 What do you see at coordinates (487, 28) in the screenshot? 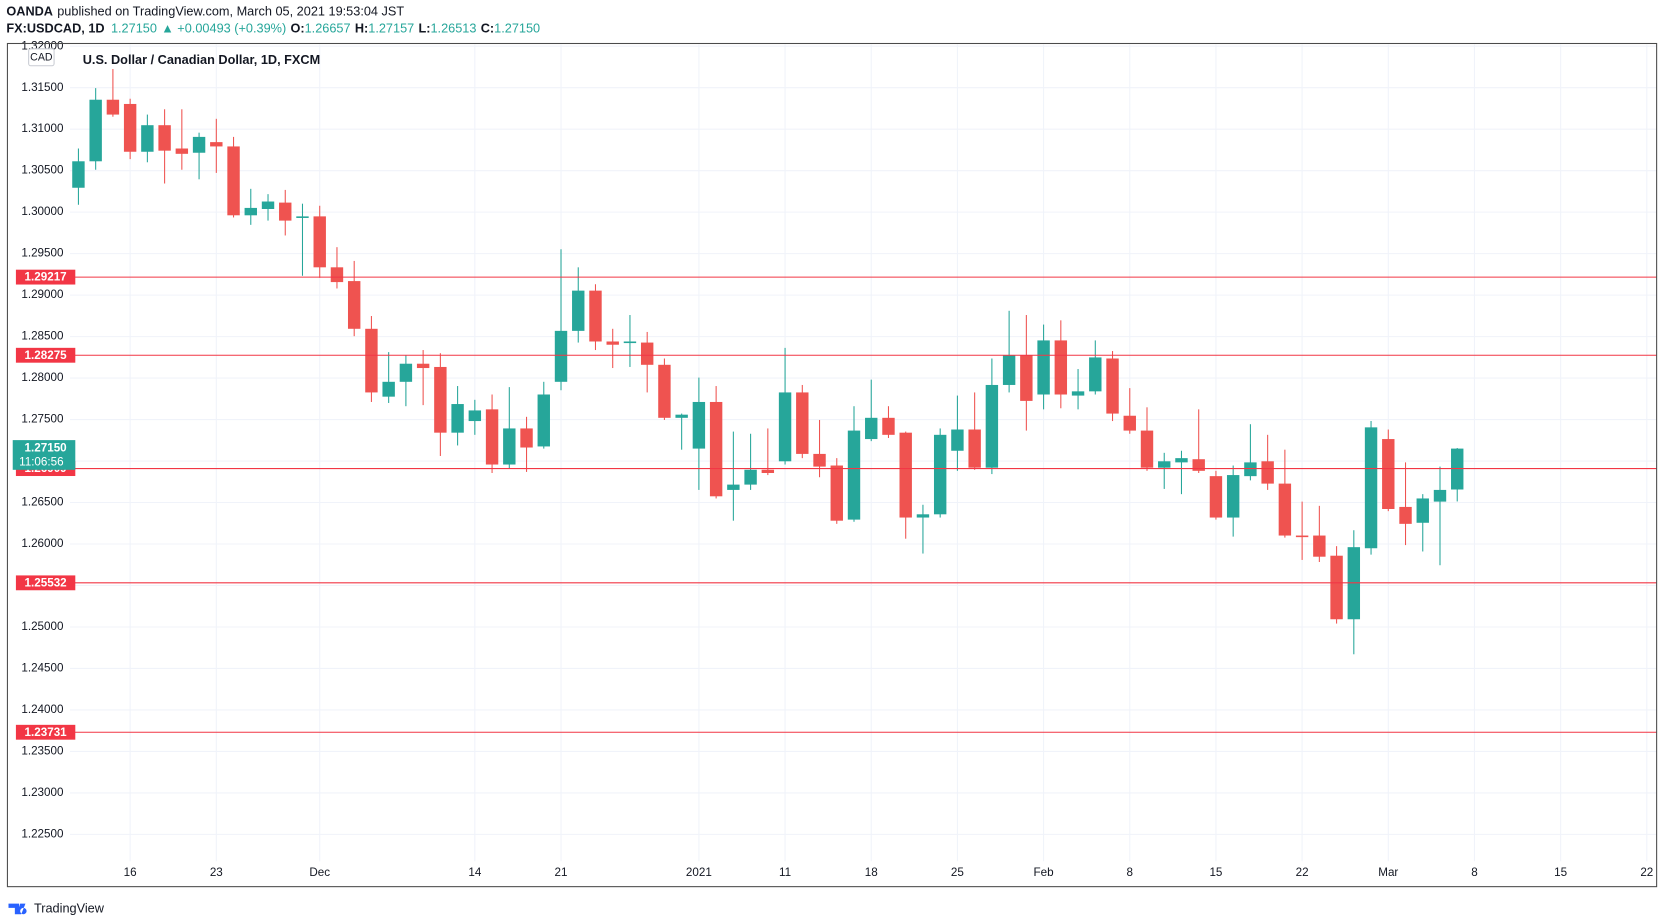
I see `ohlc-label: C:` at bounding box center [487, 28].